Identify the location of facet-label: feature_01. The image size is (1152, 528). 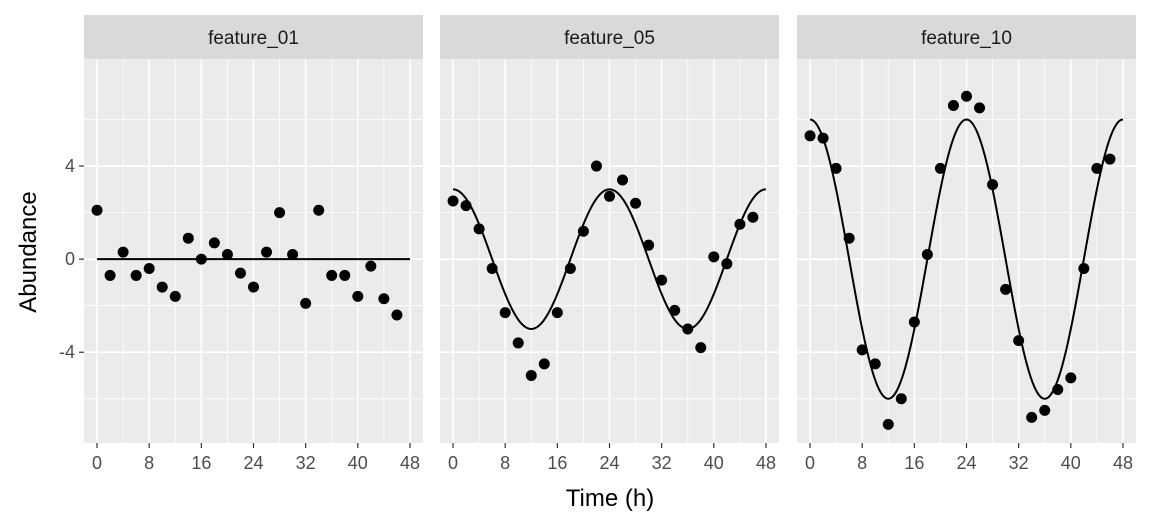
(253, 38).